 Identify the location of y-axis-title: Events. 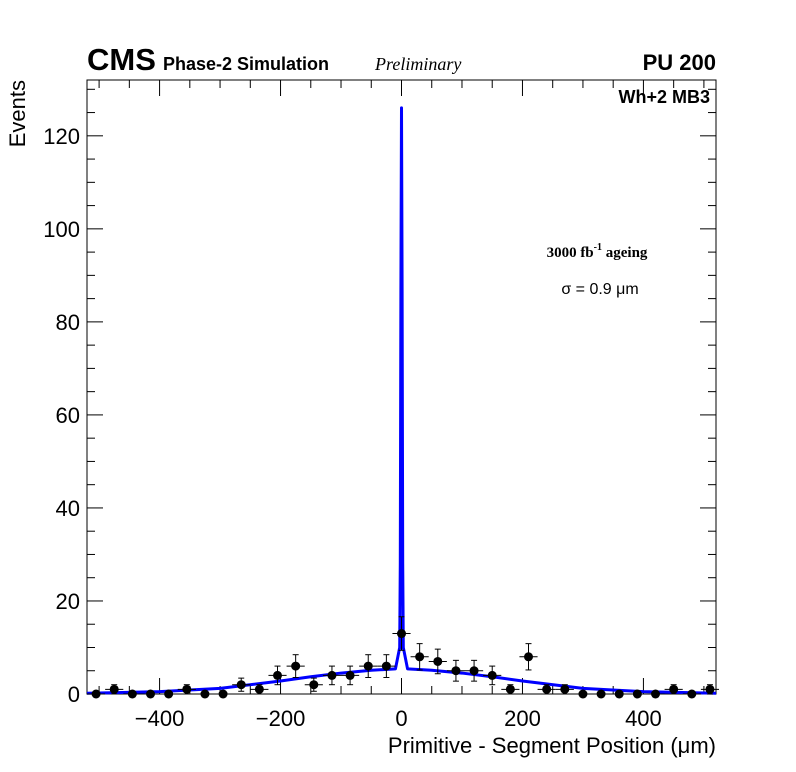
(17, 113).